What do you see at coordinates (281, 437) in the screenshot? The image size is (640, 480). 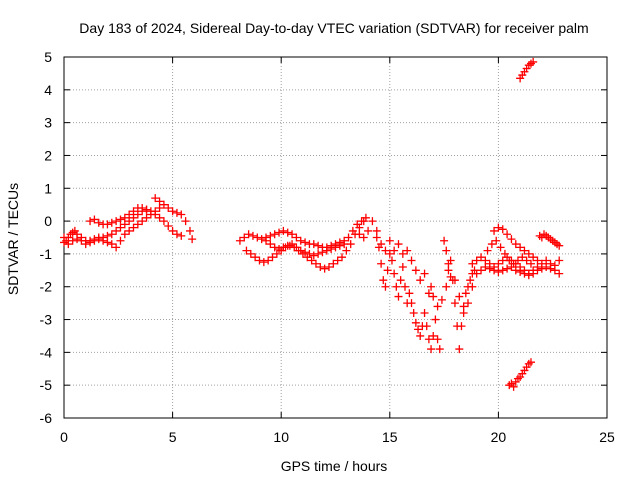 I see `x-tick-label: 10` at bounding box center [281, 437].